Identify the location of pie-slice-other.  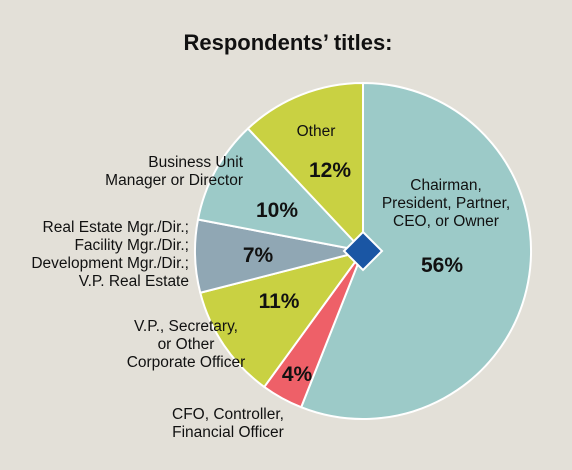
(305, 167).